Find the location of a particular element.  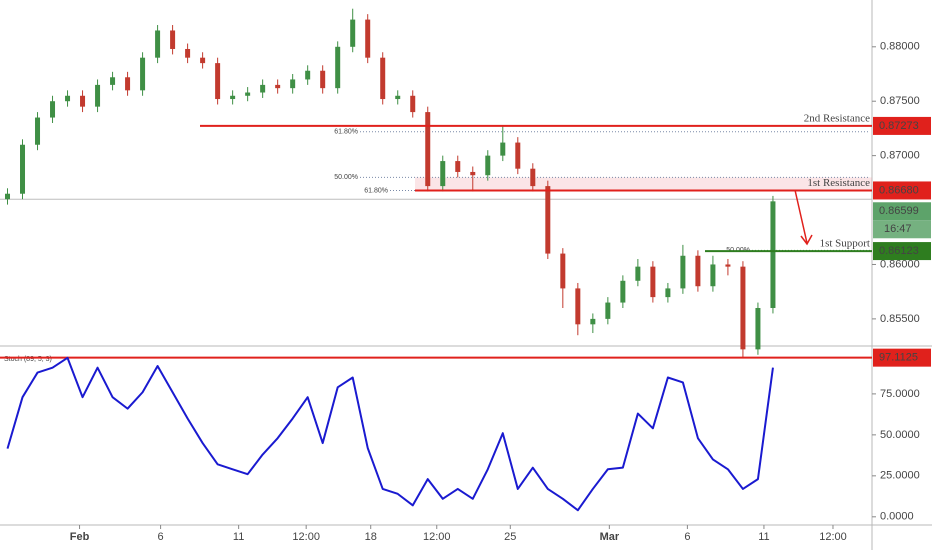

level-name: 1st Resistance is located at coordinates (838, 183).